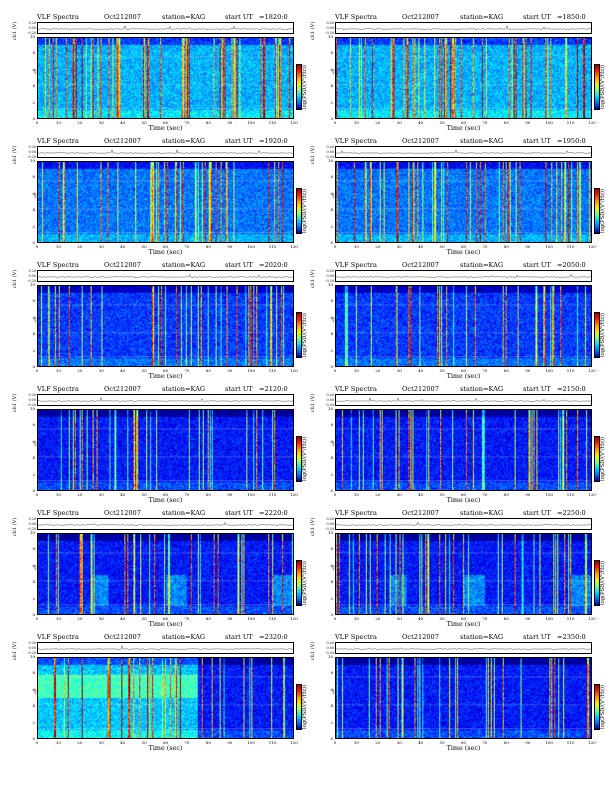 This screenshot has height=792, width=612. What do you see at coordinates (603, 87) in the screenshot?
I see `colorbar-label: log(PSD/(V²/Hz))` at bounding box center [603, 87].